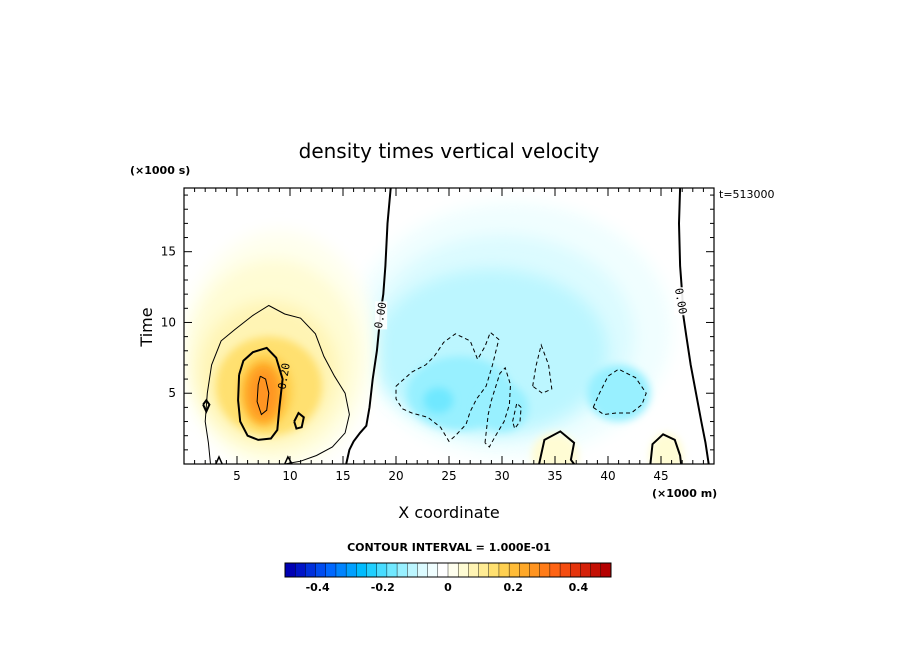 The image size is (904, 654). I want to click on contour-label: 0.20, so click(284, 376).